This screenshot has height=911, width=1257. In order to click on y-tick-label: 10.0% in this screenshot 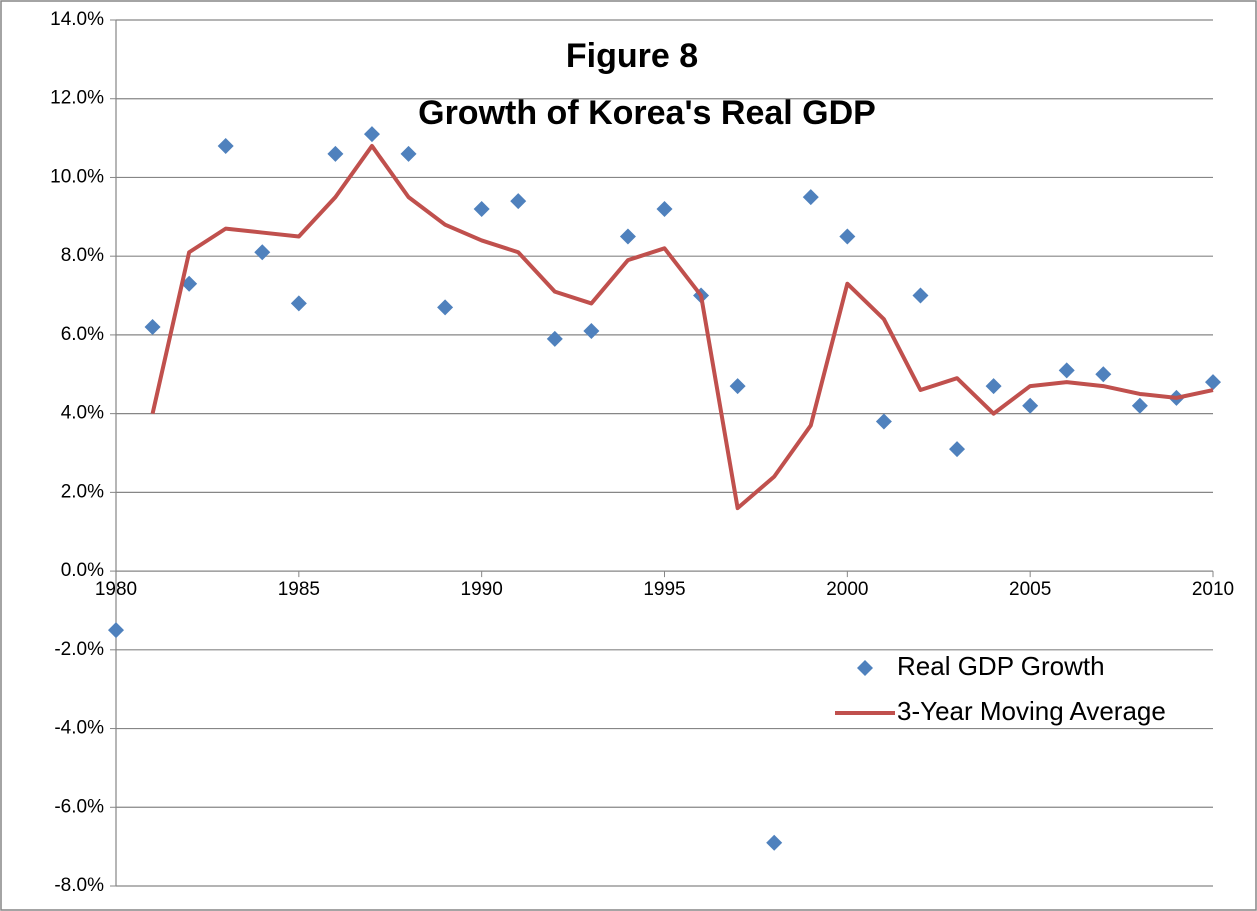, I will do `click(77, 176)`.